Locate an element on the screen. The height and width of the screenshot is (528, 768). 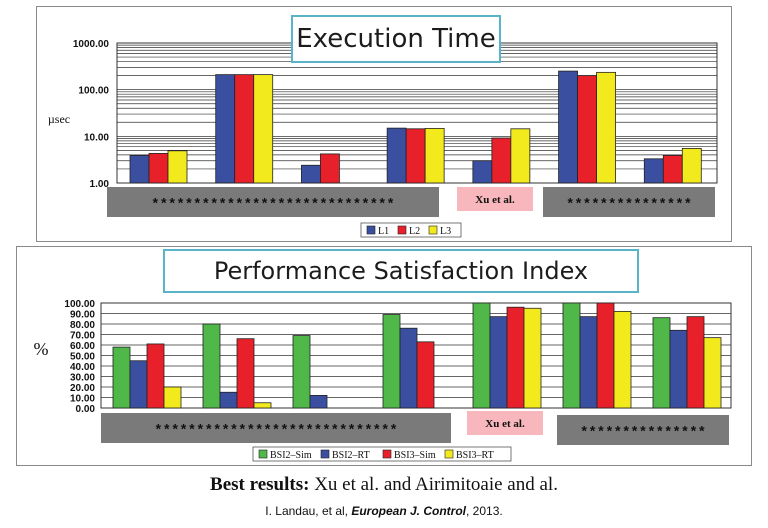
y-tick-label: 0.00 is located at coordinates (86, 409).